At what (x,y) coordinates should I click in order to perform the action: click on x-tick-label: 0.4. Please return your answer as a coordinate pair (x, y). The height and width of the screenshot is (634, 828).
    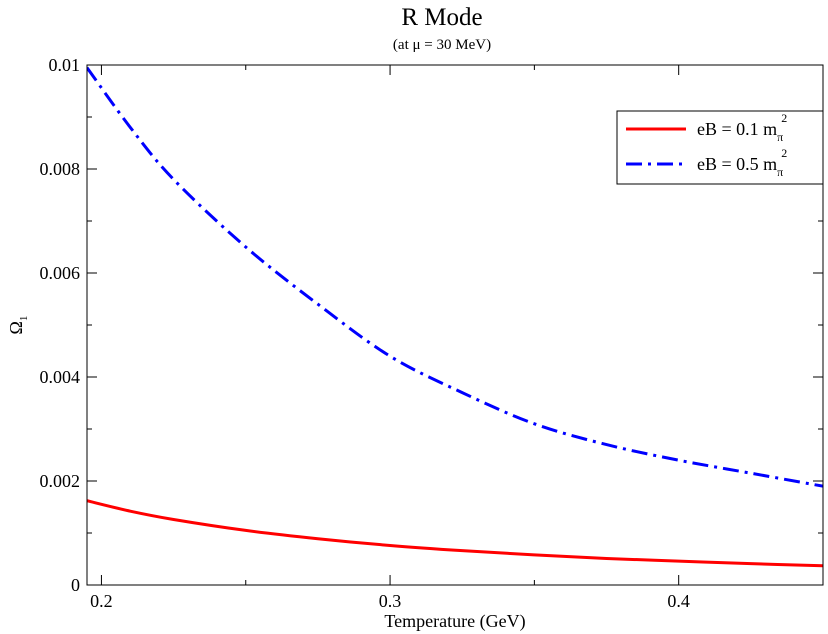
    Looking at the image, I should click on (678, 601).